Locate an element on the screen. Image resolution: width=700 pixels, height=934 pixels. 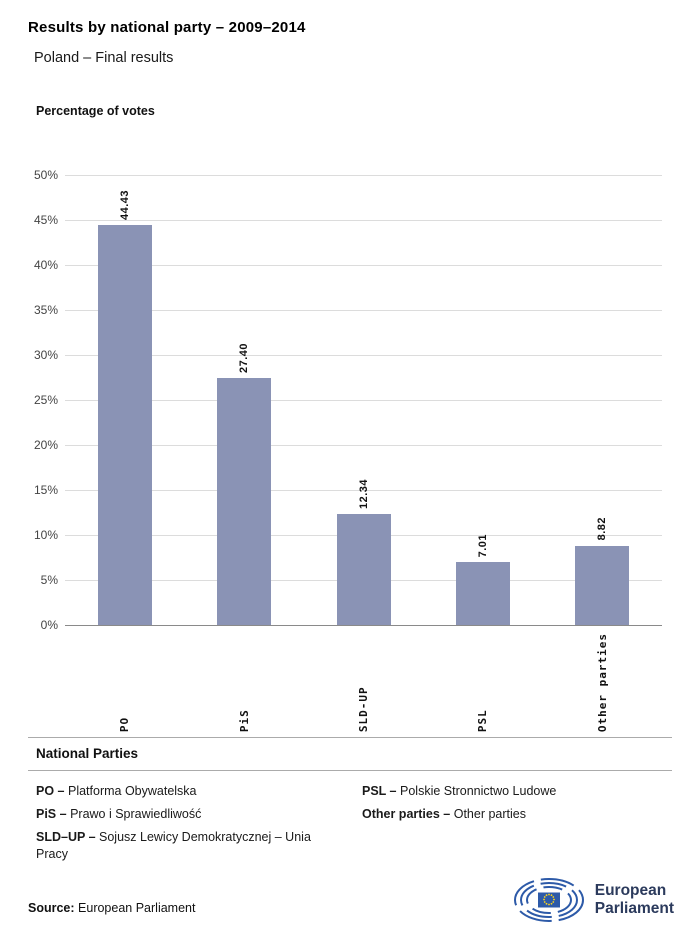
y-tick-label: 35% is located at coordinates (45, 310).